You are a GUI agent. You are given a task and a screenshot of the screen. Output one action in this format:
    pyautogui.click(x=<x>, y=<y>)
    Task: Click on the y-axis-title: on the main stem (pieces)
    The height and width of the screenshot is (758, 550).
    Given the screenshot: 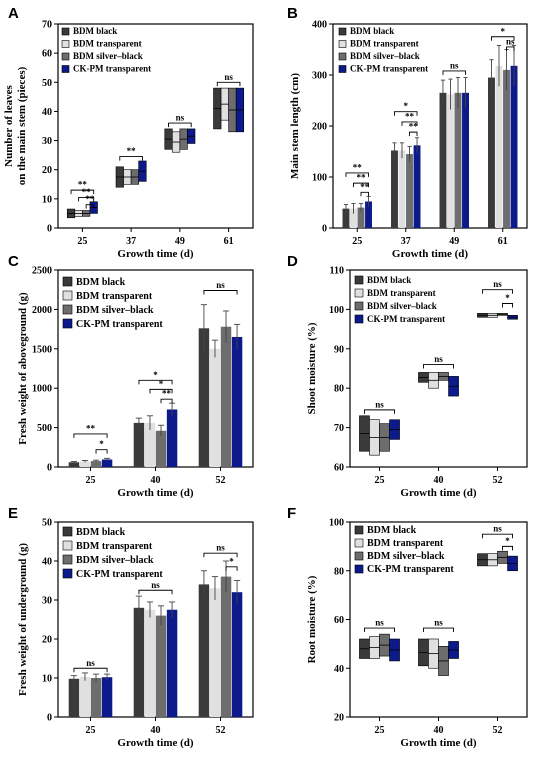 What is the action you would take?
    pyautogui.click(x=22, y=125)
    